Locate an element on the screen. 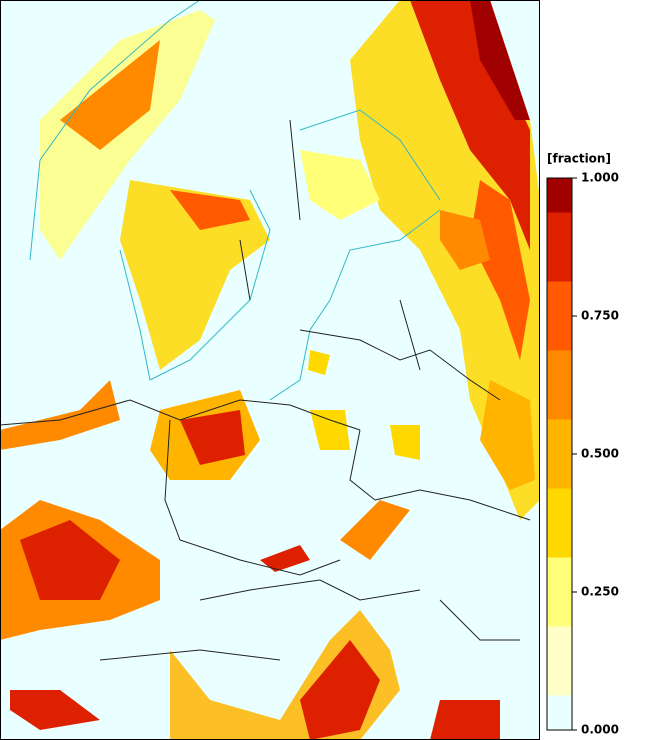 This screenshot has height=740, width=669. colorbar-tick-label: 0.750 is located at coordinates (600, 316).